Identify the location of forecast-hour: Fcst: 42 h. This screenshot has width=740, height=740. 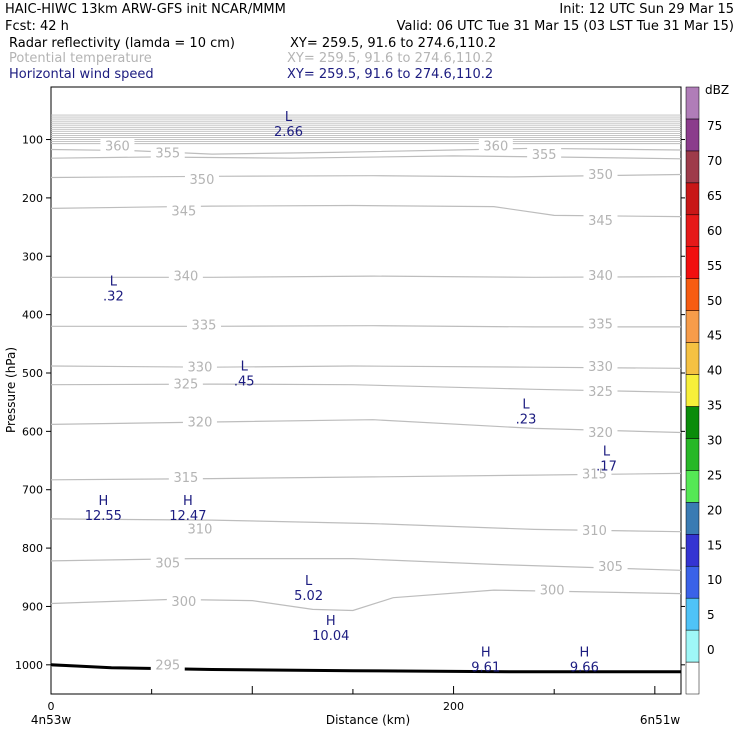
(37, 26).